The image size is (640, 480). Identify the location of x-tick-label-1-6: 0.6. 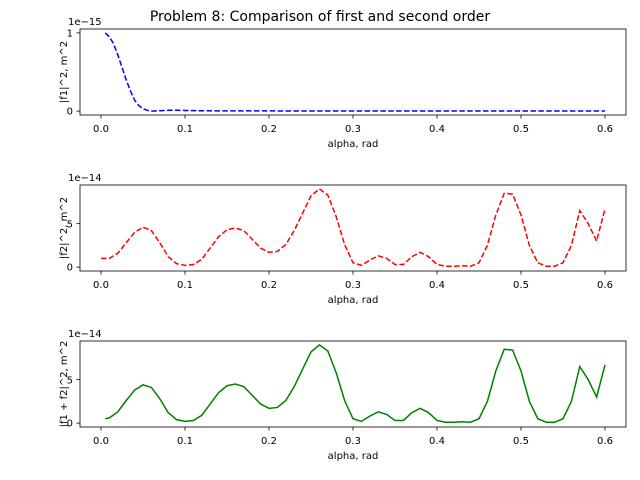
(605, 285).